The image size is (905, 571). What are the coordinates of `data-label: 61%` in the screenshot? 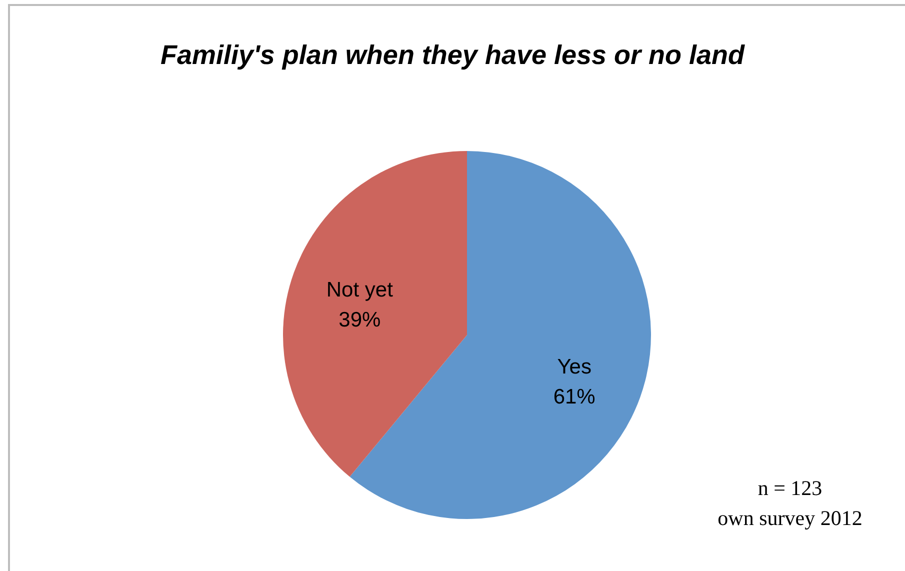 It's located at (574, 397).